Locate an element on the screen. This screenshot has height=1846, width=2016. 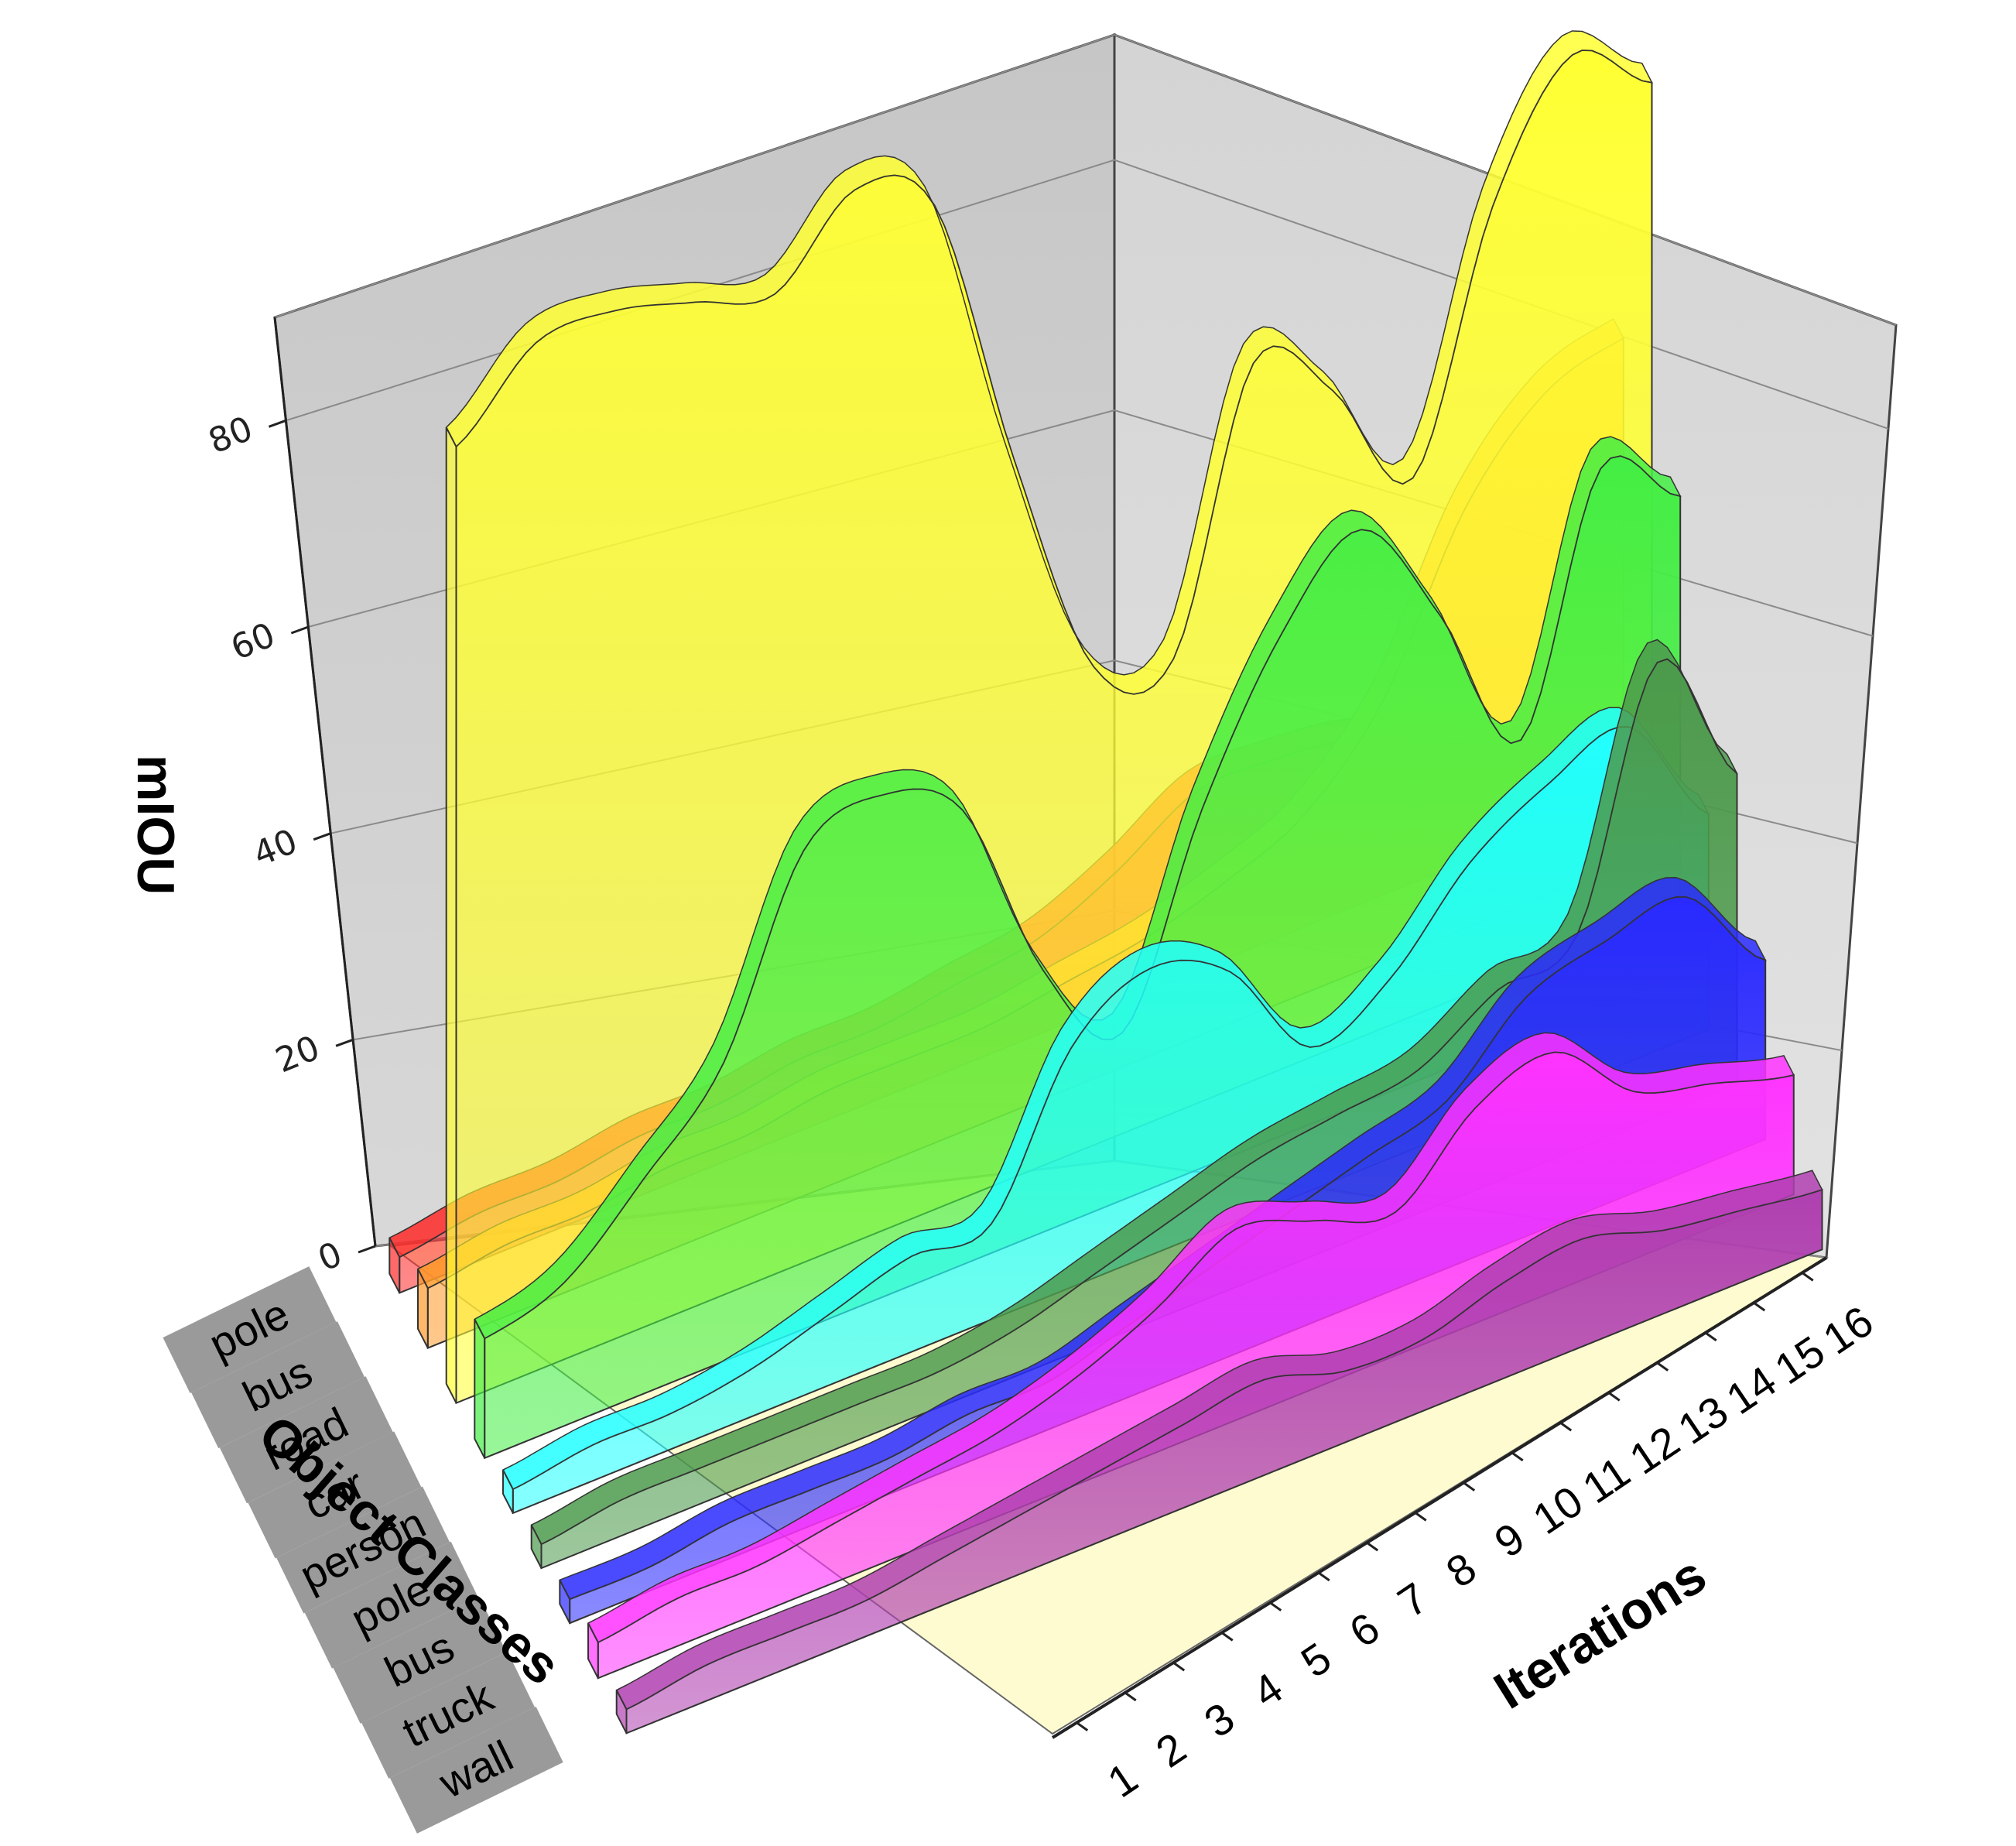
z-axis-line is located at coordinates (325, 782).